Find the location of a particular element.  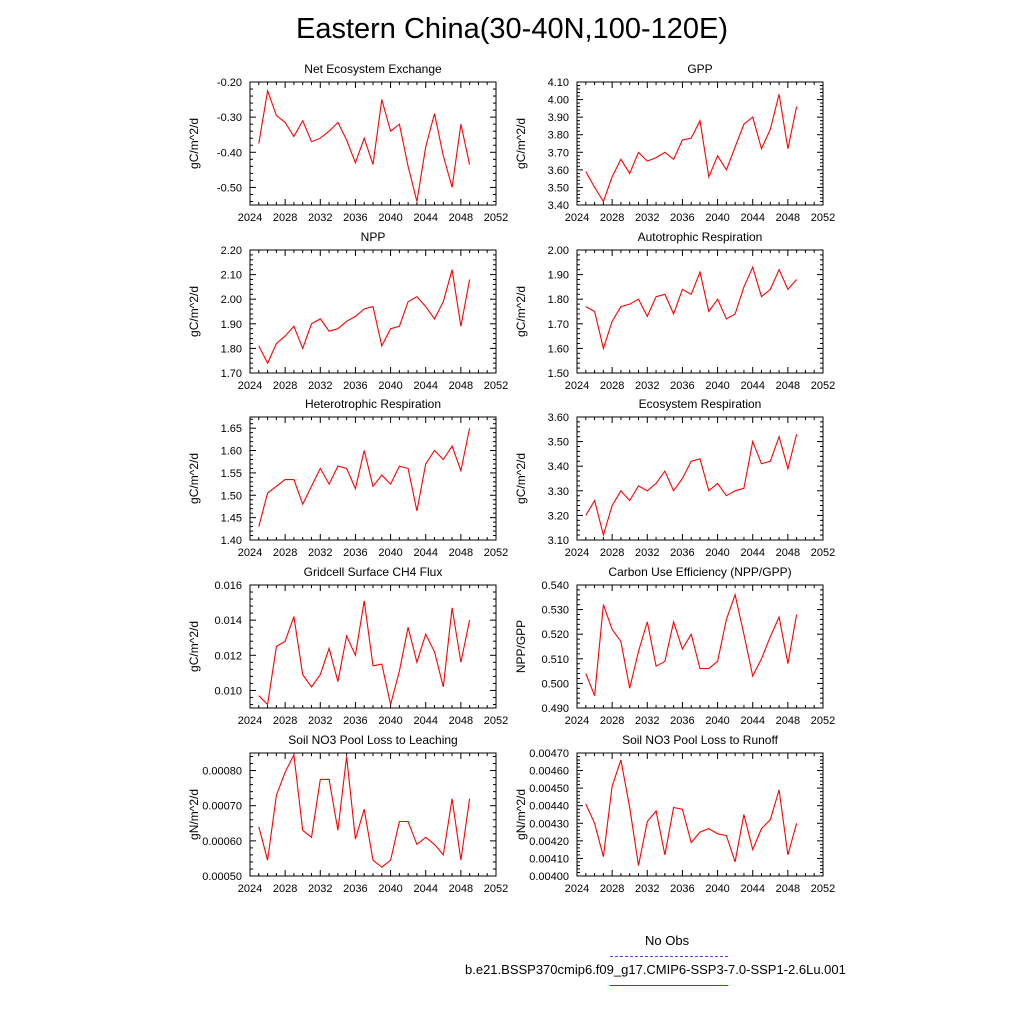

y-tick-label: 3.80 is located at coordinates (558, 136).